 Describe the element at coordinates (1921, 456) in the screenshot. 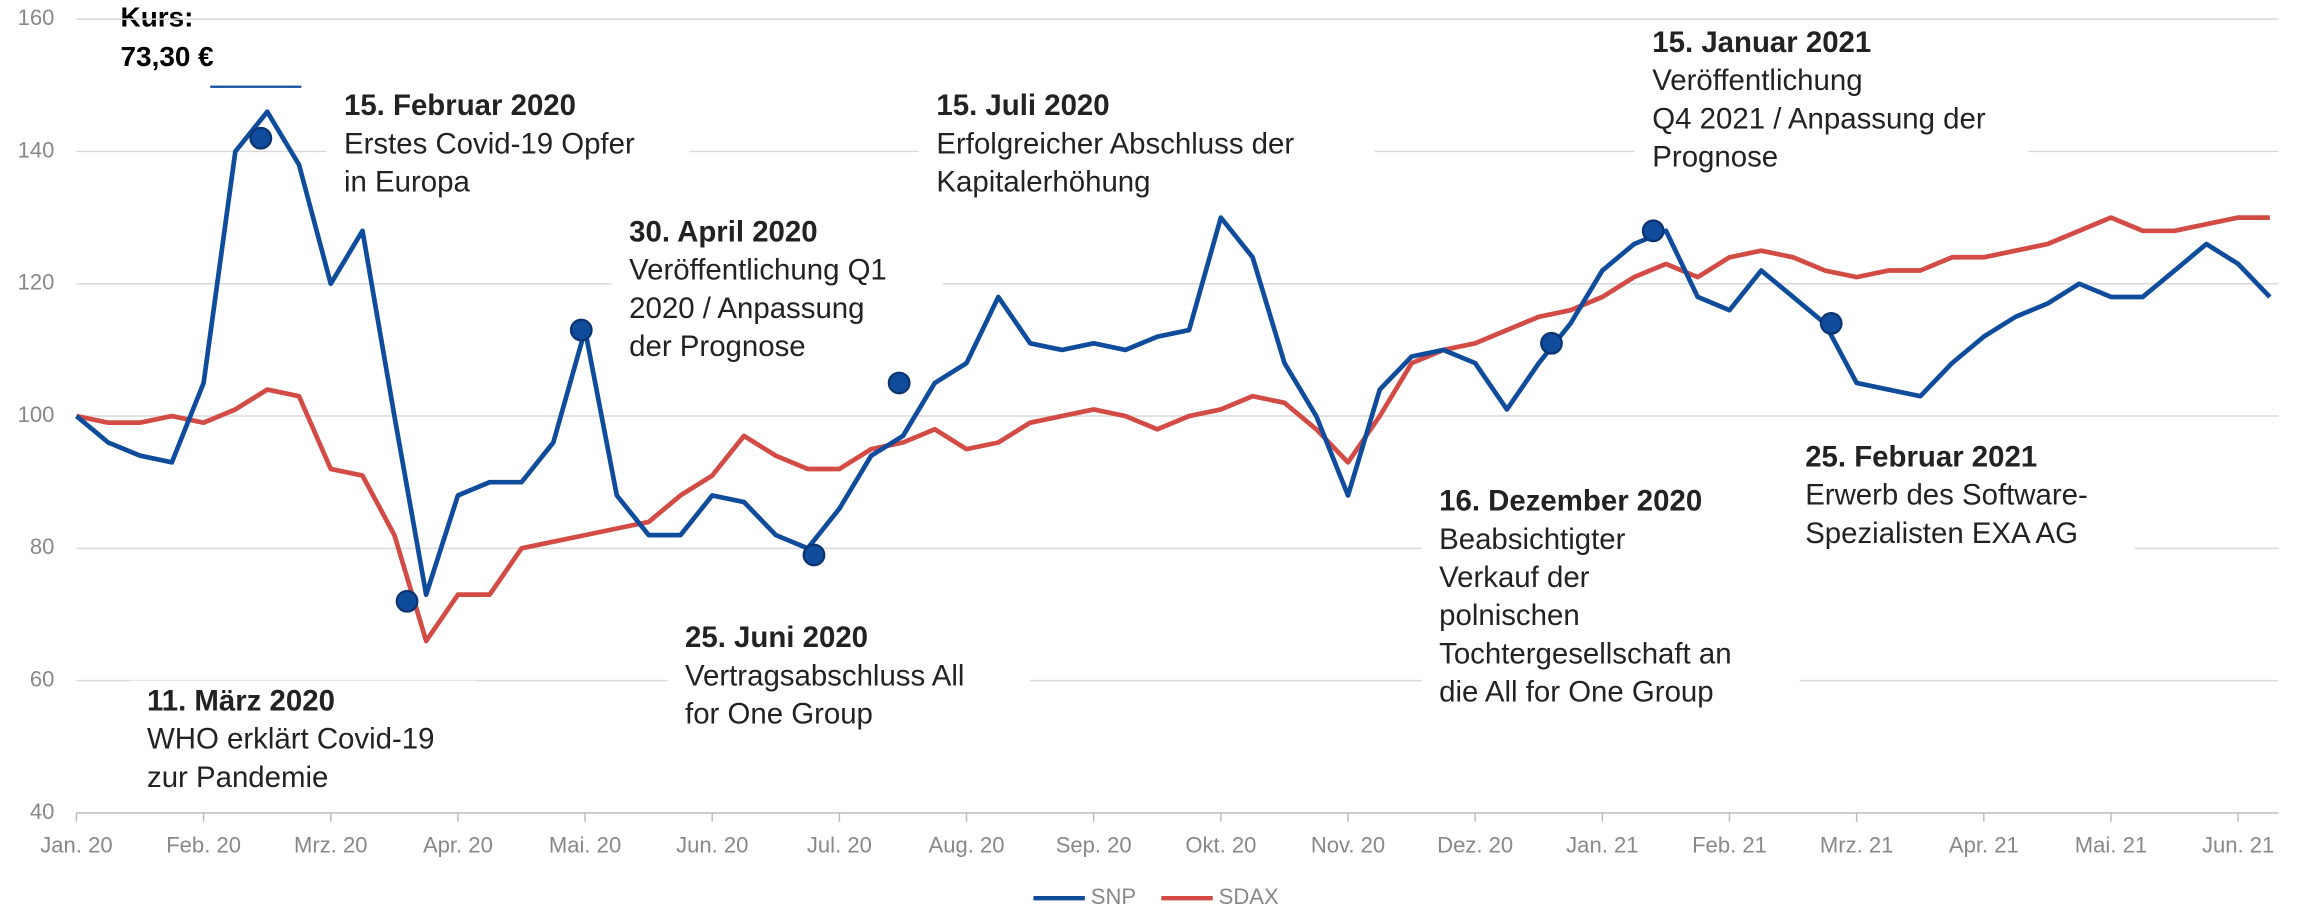

I see `annotation-title: 25. Februar 2021` at that location.